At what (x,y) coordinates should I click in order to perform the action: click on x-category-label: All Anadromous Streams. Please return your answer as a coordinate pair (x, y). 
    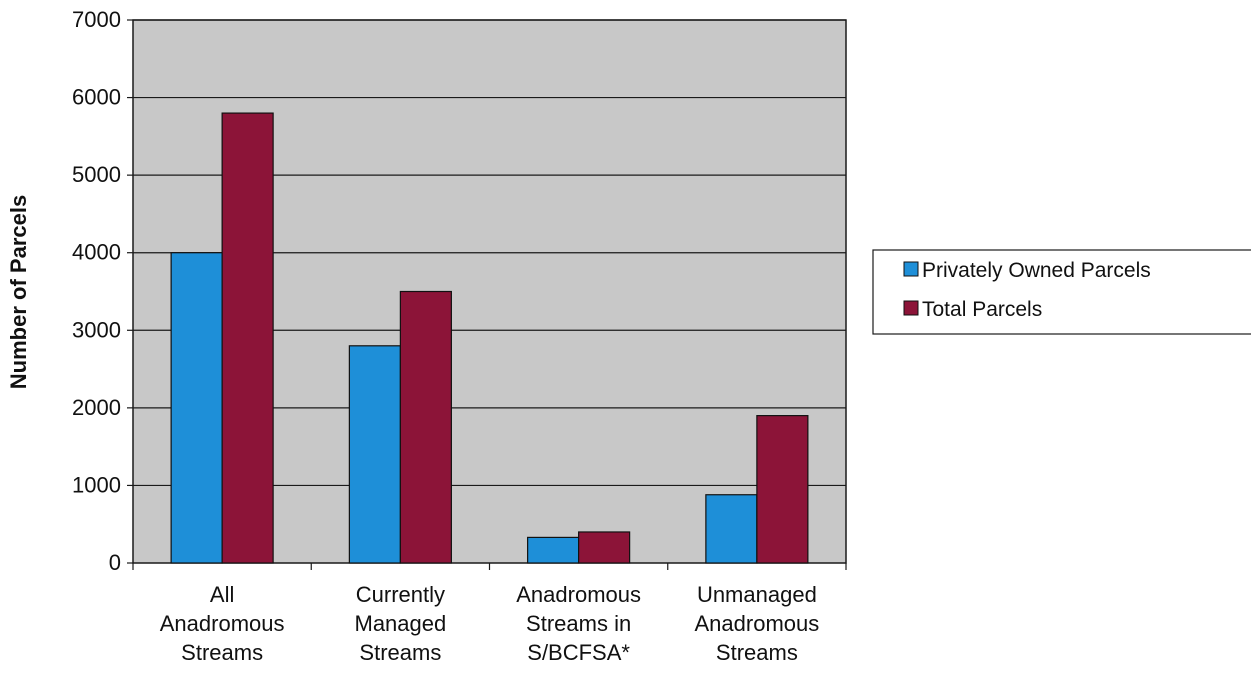
    Looking at the image, I should click on (222, 623).